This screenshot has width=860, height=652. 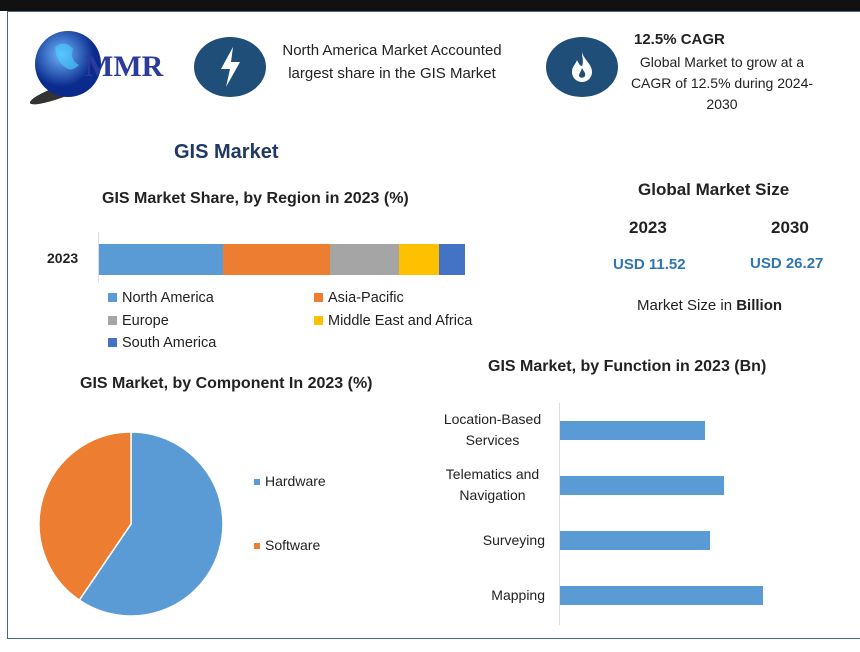 I want to click on function-category-label: Telematics and Navigation, so click(x=492, y=484).